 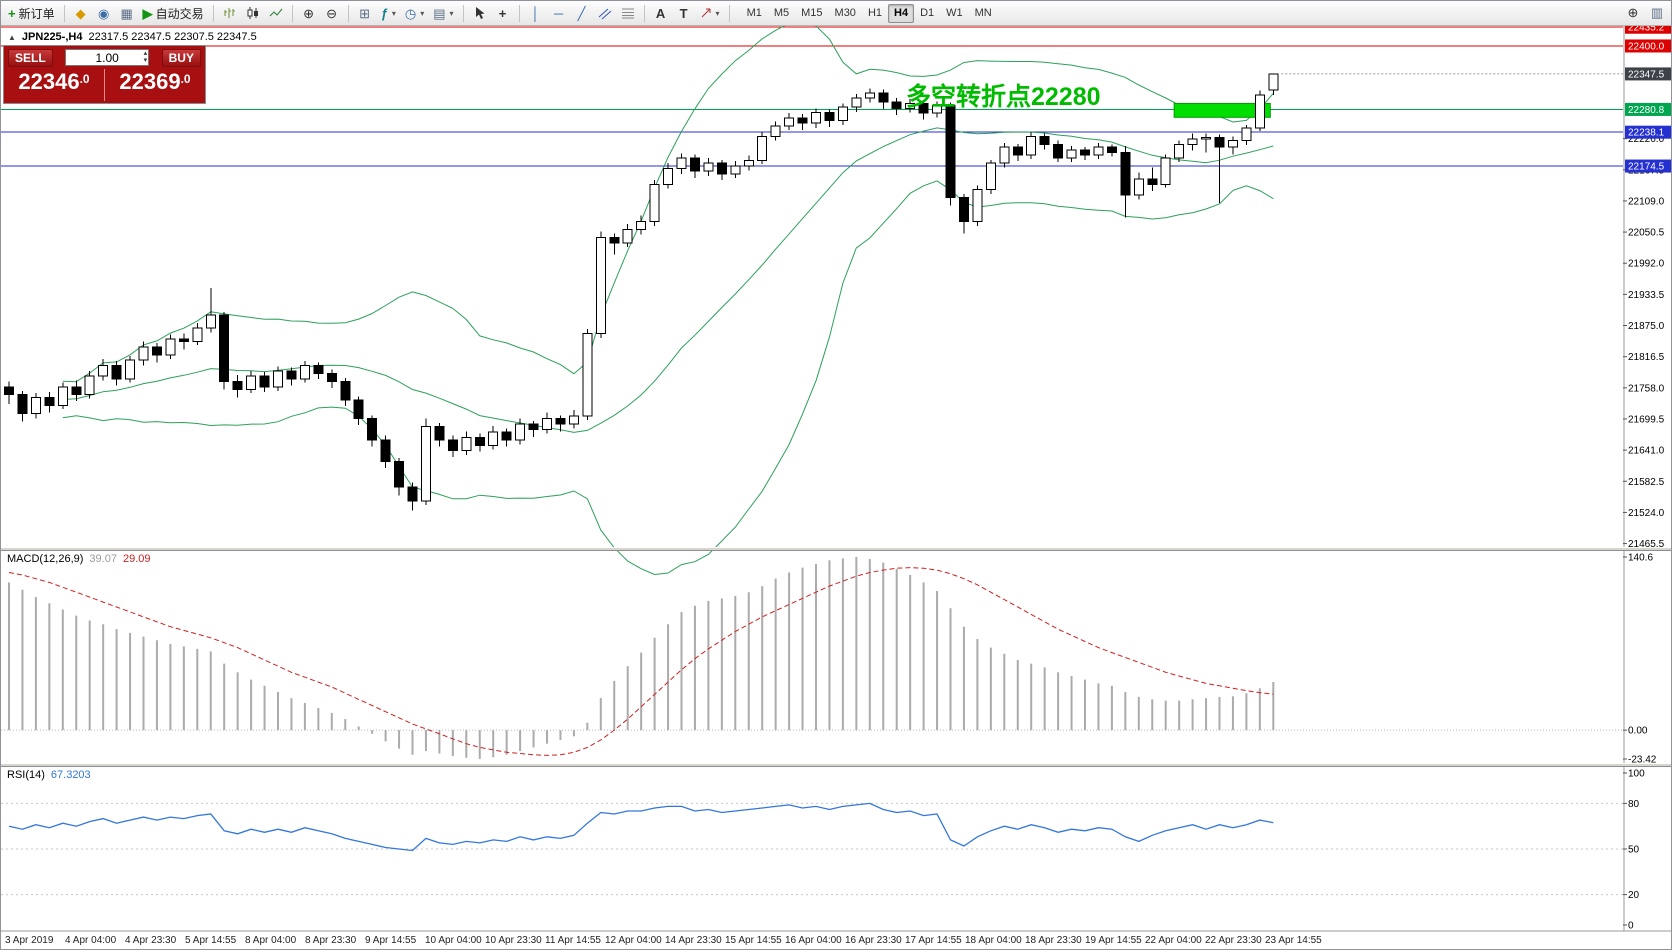 What do you see at coordinates (12, 37) in the screenshot?
I see `collapse-panel-icon: ▲` at bounding box center [12, 37].